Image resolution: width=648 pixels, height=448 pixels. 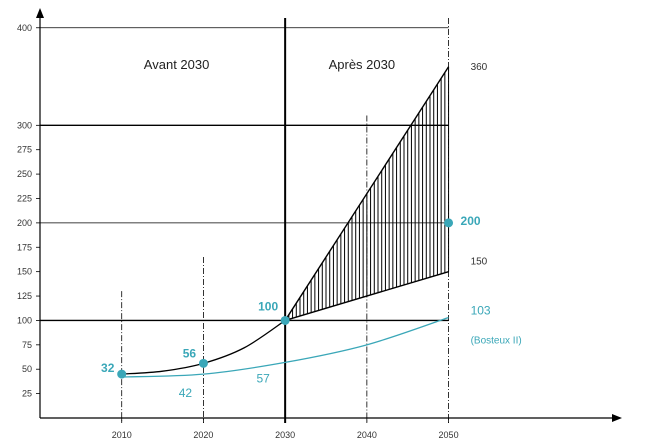 I want to click on x-axis-arrow, so click(x=617, y=418).